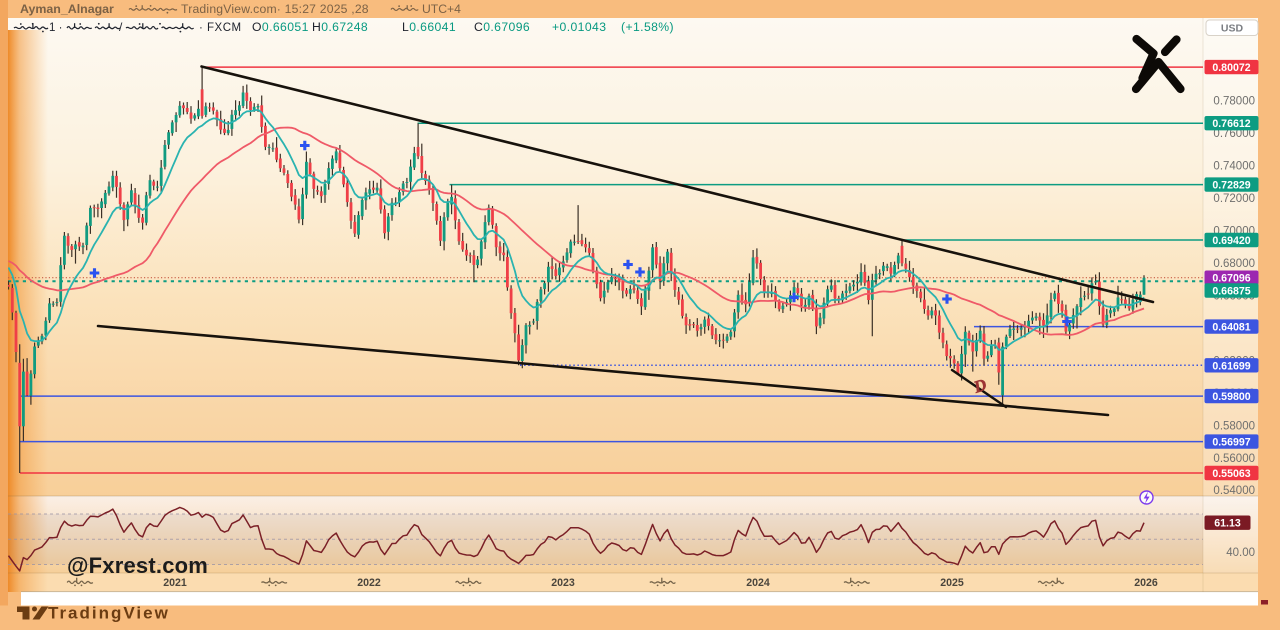 The height and width of the screenshot is (630, 1280). Describe the element at coordinates (1234, 102) in the screenshot. I see `svg-text: 0.78000` at that location.